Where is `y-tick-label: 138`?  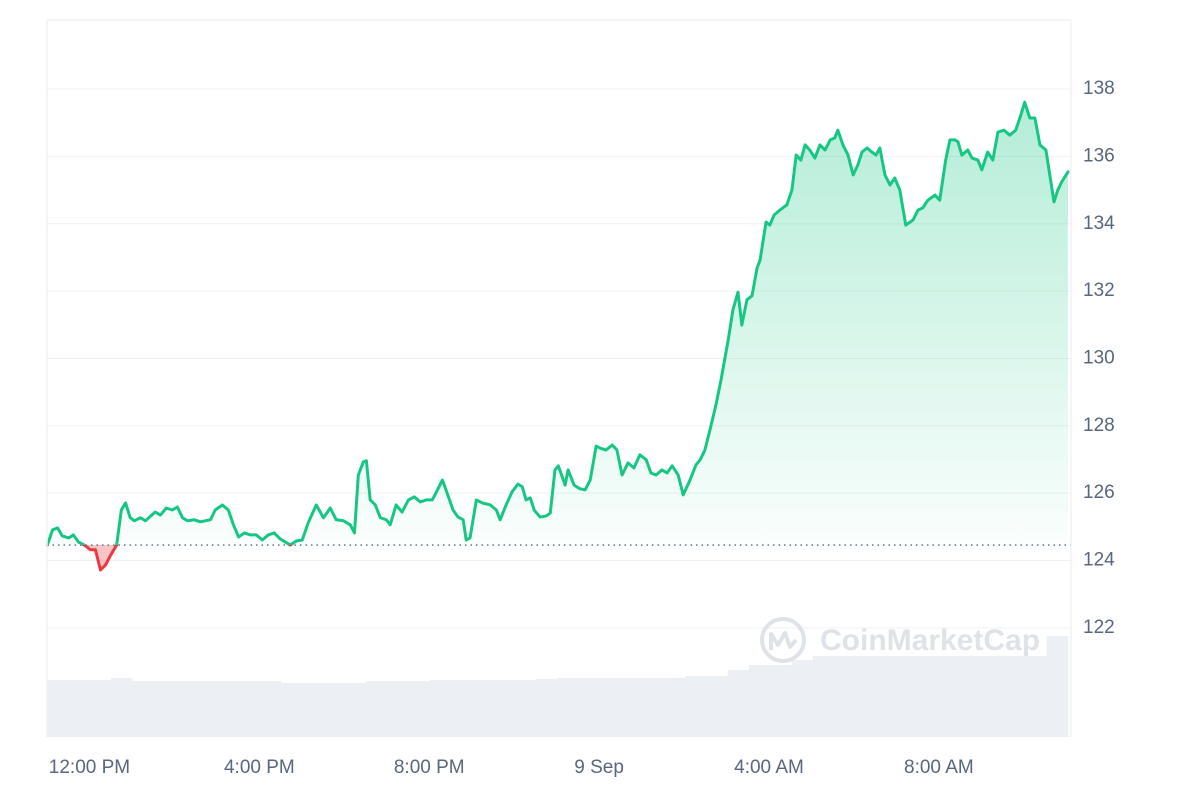
y-tick-label: 138 is located at coordinates (1099, 88).